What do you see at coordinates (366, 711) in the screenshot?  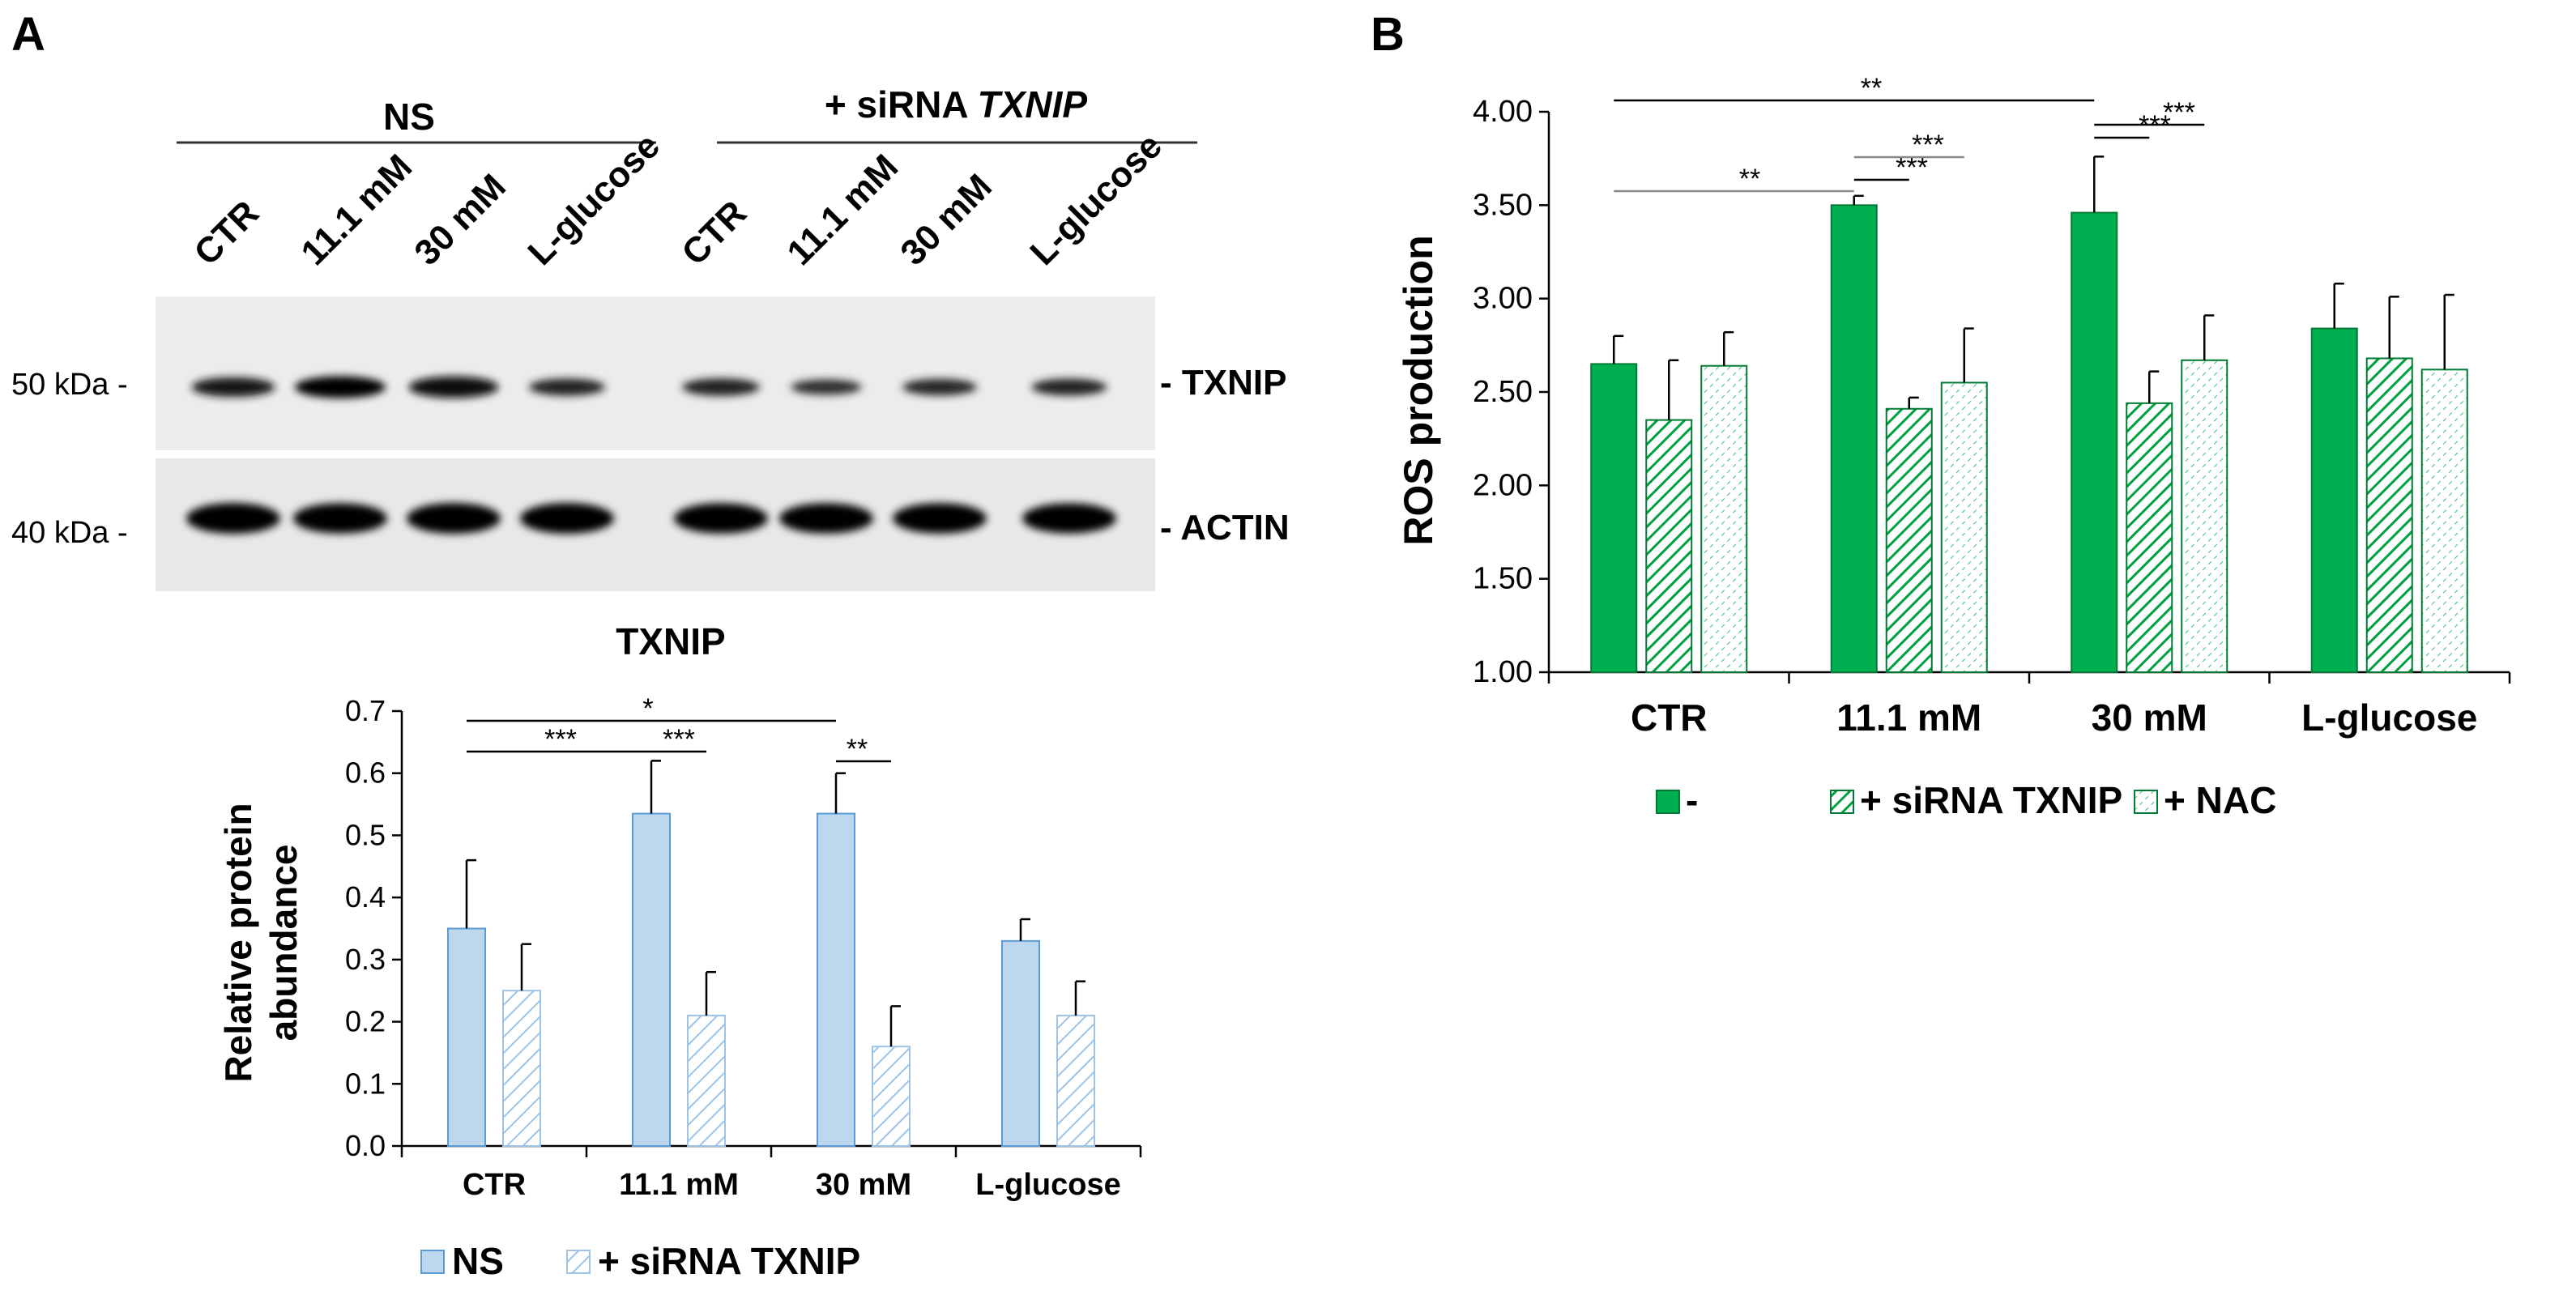 I see `y-tick-label: 0.7` at bounding box center [366, 711].